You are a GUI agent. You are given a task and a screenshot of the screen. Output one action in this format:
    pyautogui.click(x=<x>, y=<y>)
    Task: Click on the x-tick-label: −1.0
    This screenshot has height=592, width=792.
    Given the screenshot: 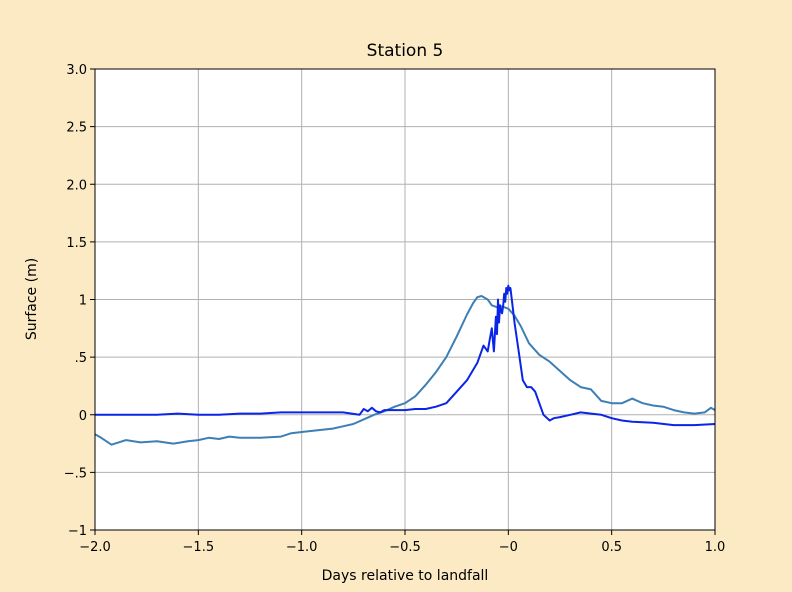 What is the action you would take?
    pyautogui.click(x=302, y=547)
    